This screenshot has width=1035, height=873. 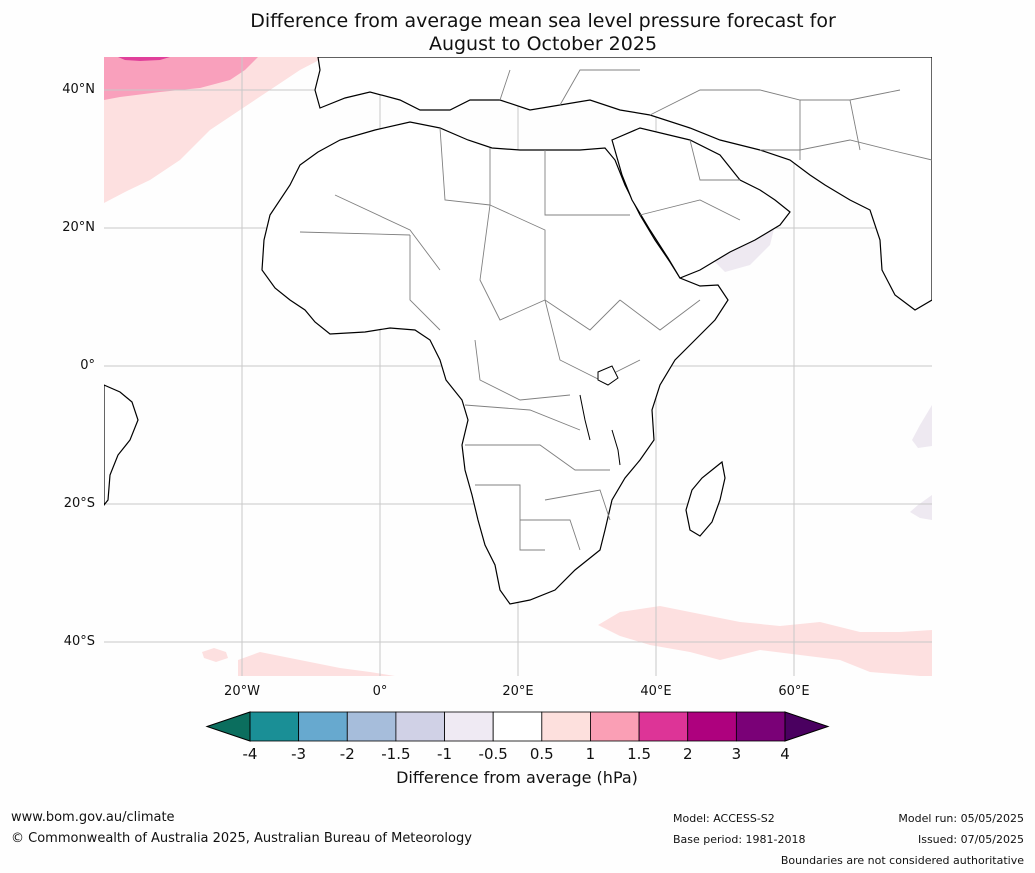 I want to click on footer-base-period: Base period: 1981-2018, so click(x=739, y=839).